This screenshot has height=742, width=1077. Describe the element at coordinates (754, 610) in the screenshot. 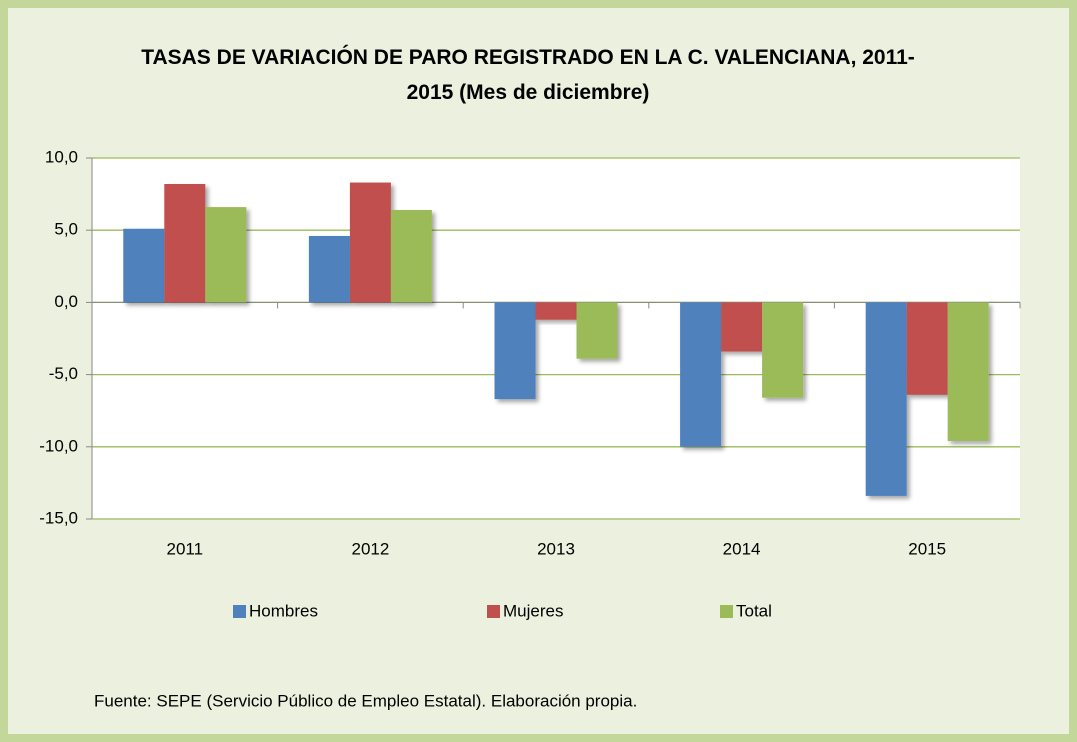

I see `legend-label: Total` at that location.